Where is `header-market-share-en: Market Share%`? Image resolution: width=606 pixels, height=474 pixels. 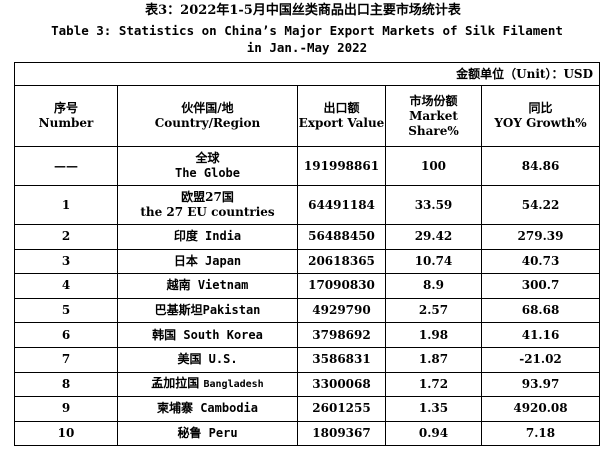
header-market-share-en: Market Share% is located at coordinates (433, 123).